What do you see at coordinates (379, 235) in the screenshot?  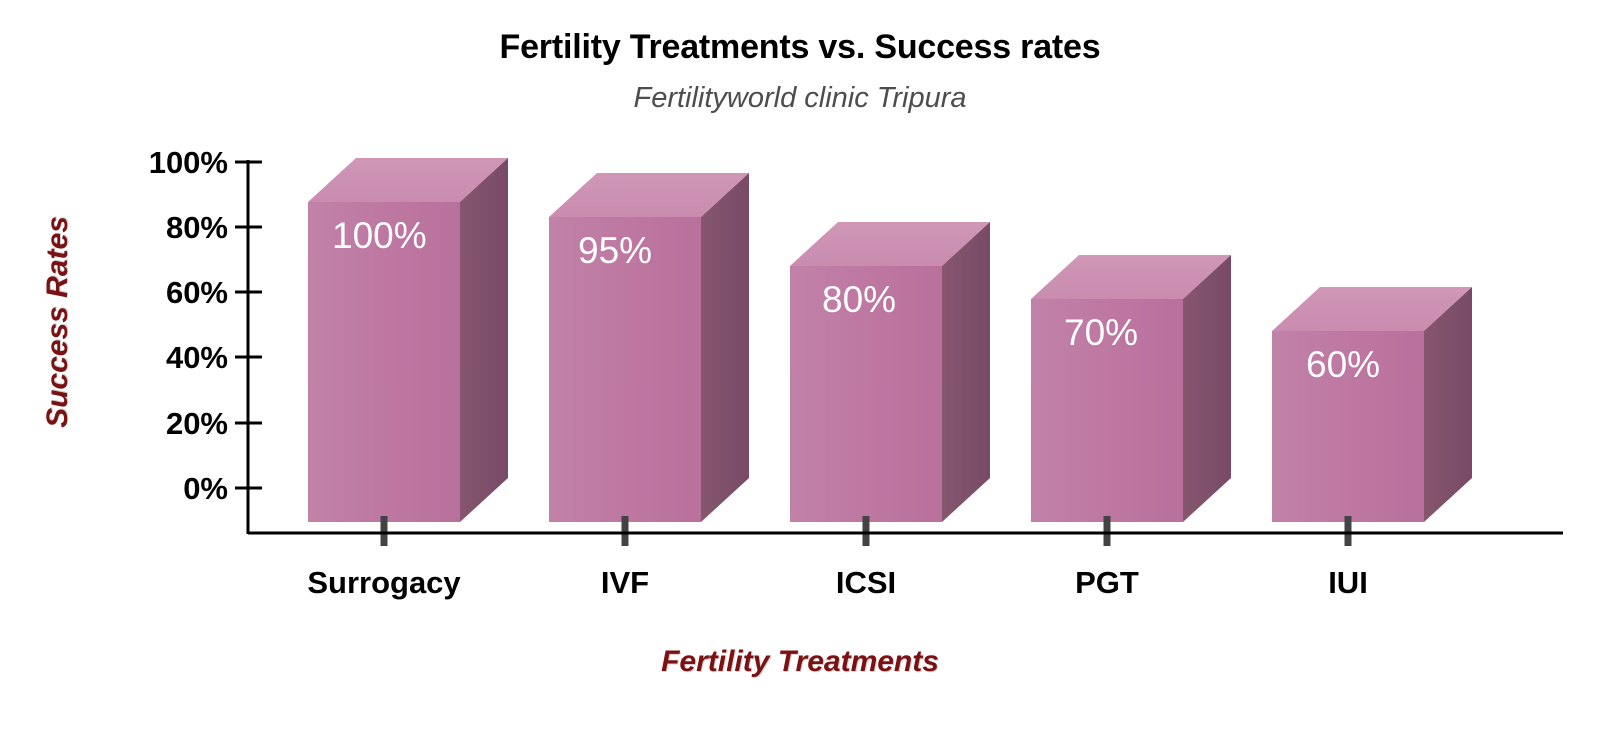 I see `bar-value-label: 100%` at bounding box center [379, 235].